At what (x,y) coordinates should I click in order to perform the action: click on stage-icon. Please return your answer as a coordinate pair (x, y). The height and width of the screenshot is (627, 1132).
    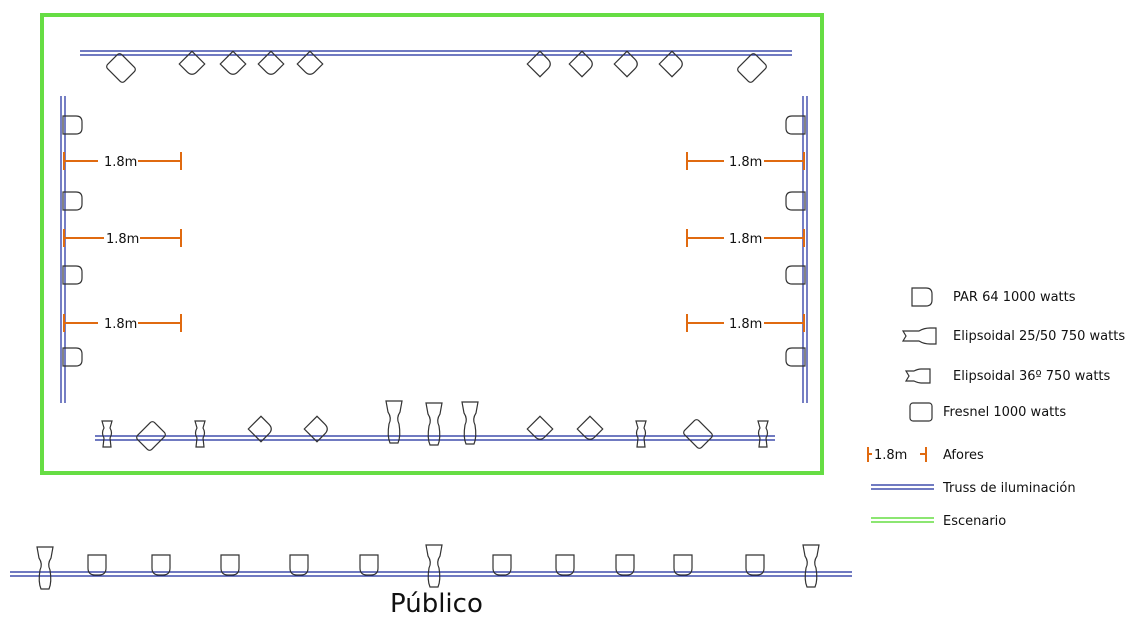
    Looking at the image, I should click on (902, 520).